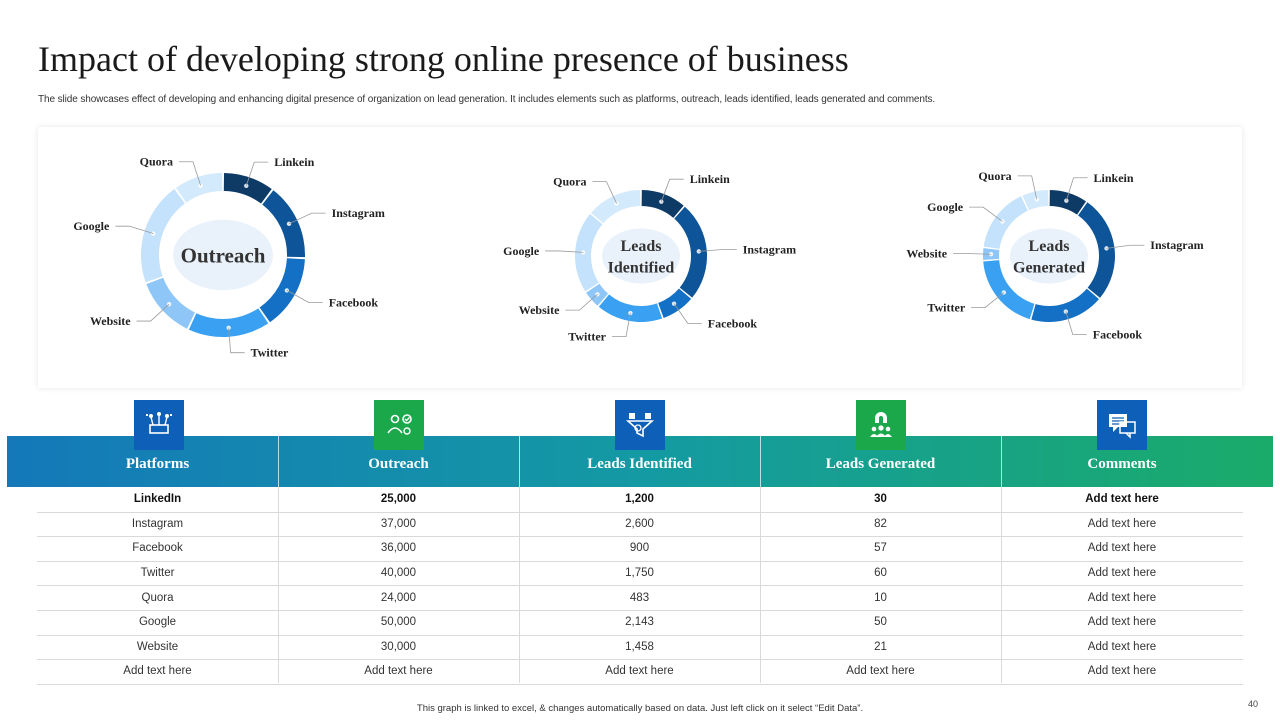 Image resolution: width=1280 pixels, height=720 pixels. What do you see at coordinates (1049, 267) in the screenshot?
I see `center-label: Generated` at bounding box center [1049, 267].